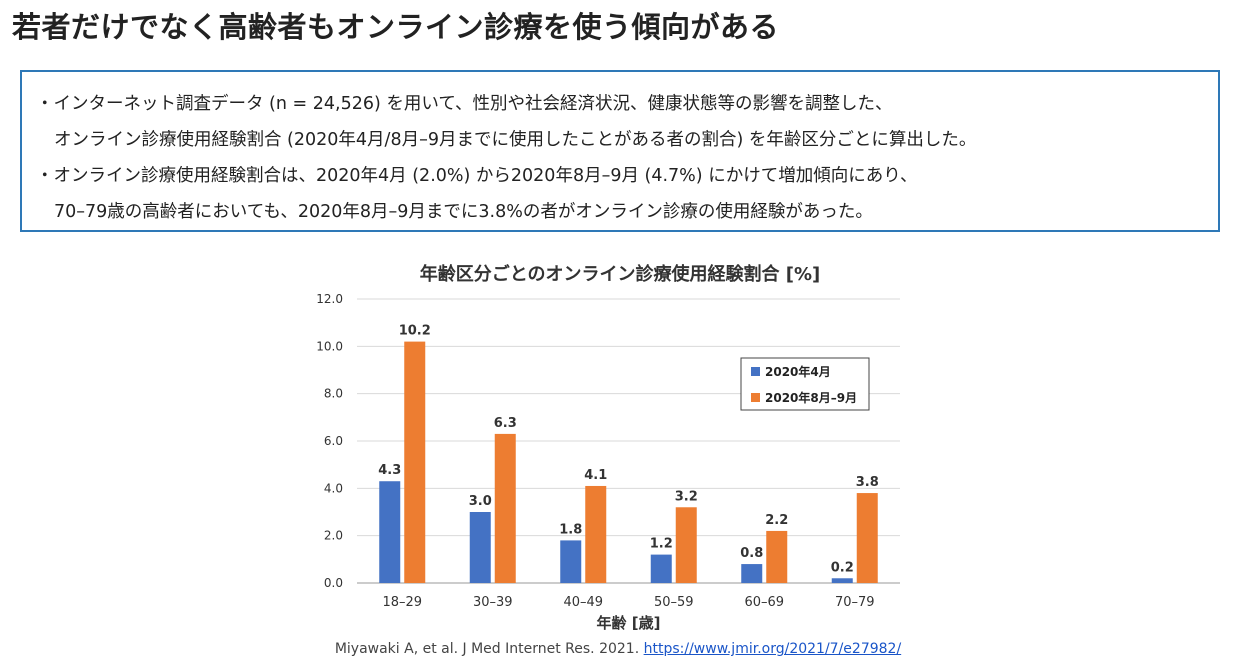 This screenshot has height=670, width=1236. Describe the element at coordinates (842, 567) in the screenshot. I see `data-label: 0.2` at that location.